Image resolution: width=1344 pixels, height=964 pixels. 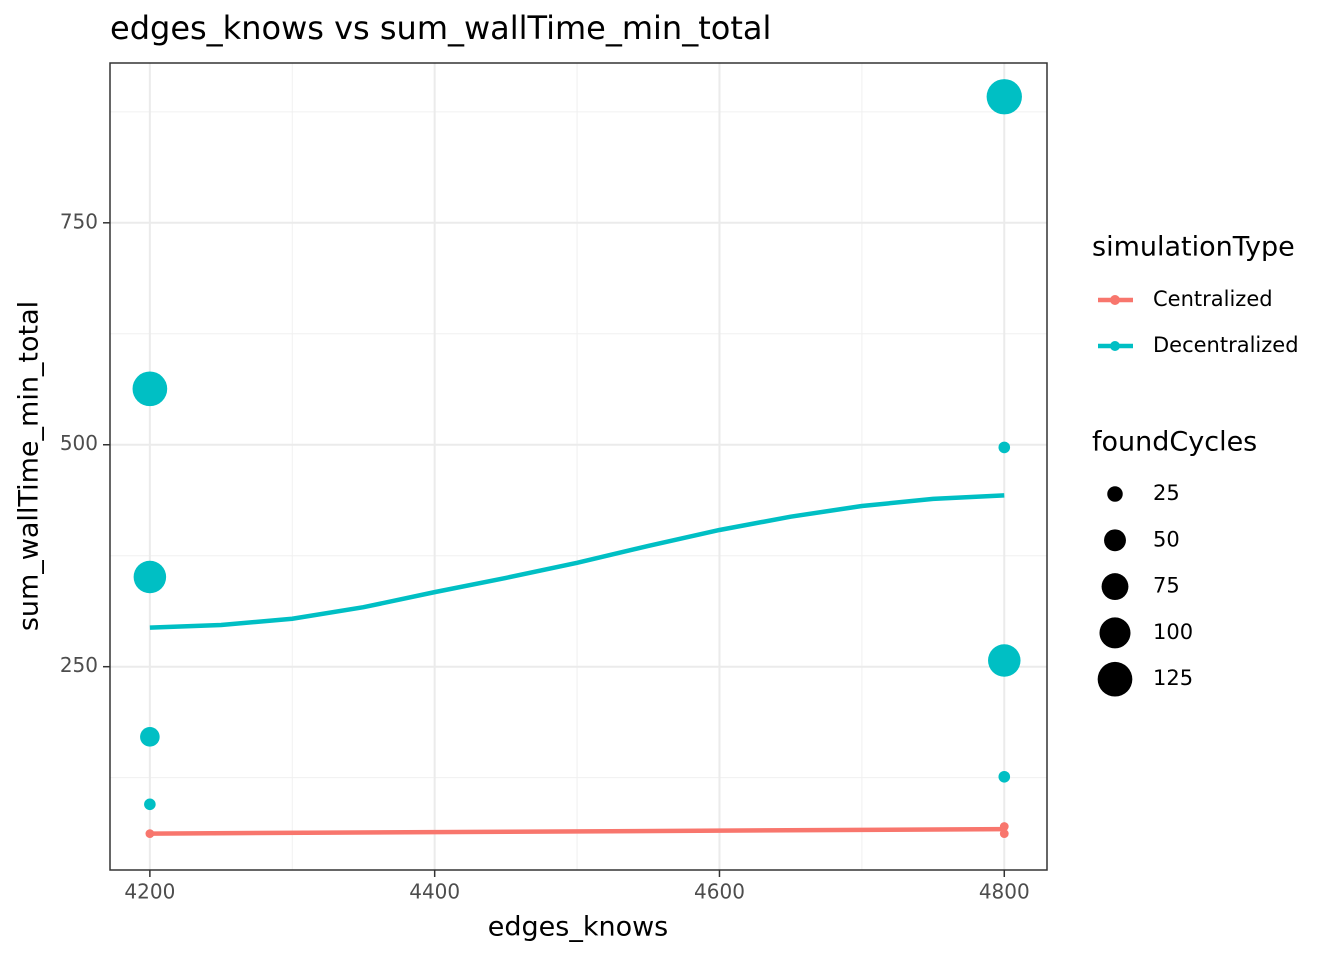 I want to click on x-tick-label: 4600, so click(x=719, y=892).